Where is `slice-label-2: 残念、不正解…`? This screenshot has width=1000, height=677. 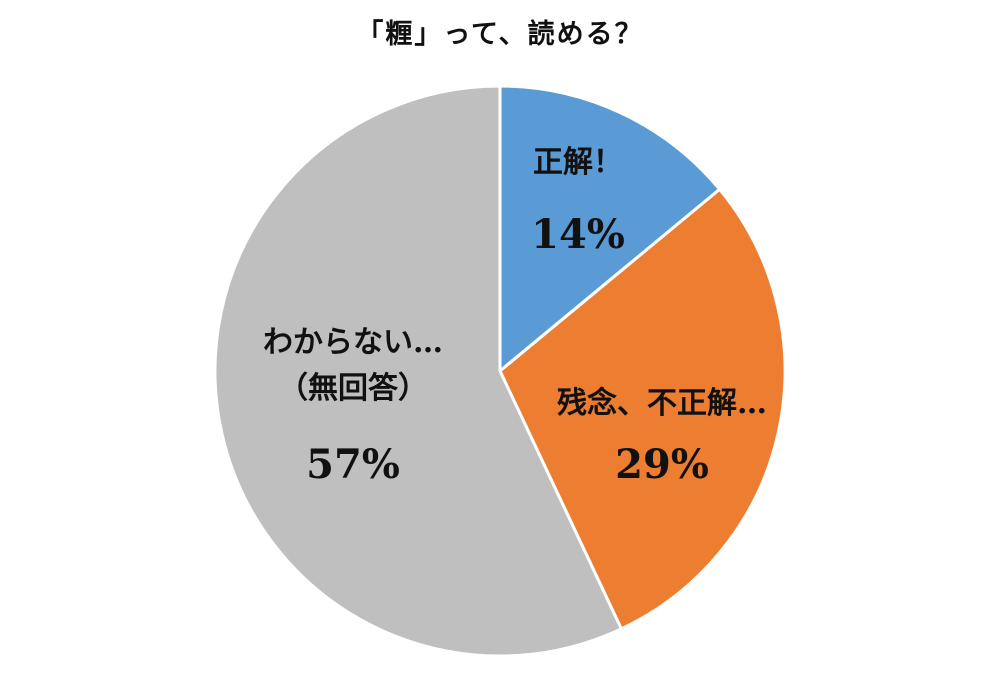
slice-label-2: 残念、不正解… is located at coordinates (662, 403).